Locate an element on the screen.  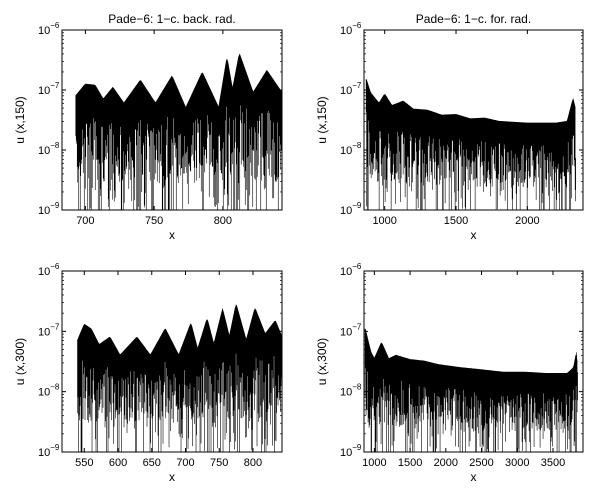
x-tick-label: 600 is located at coordinates (118, 463).